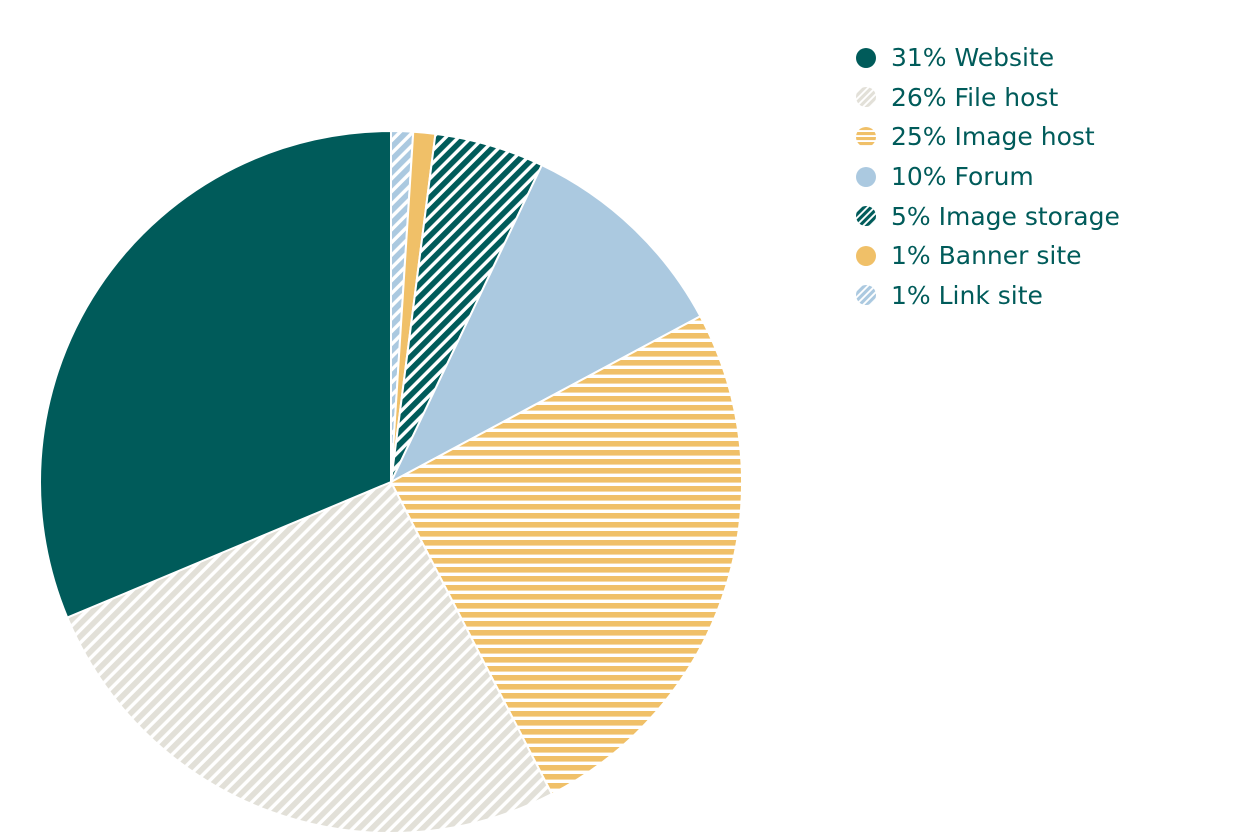  What do you see at coordinates (1005, 216) in the screenshot?
I see `legend-label-5-image-storage: 5% Image storage` at bounding box center [1005, 216].